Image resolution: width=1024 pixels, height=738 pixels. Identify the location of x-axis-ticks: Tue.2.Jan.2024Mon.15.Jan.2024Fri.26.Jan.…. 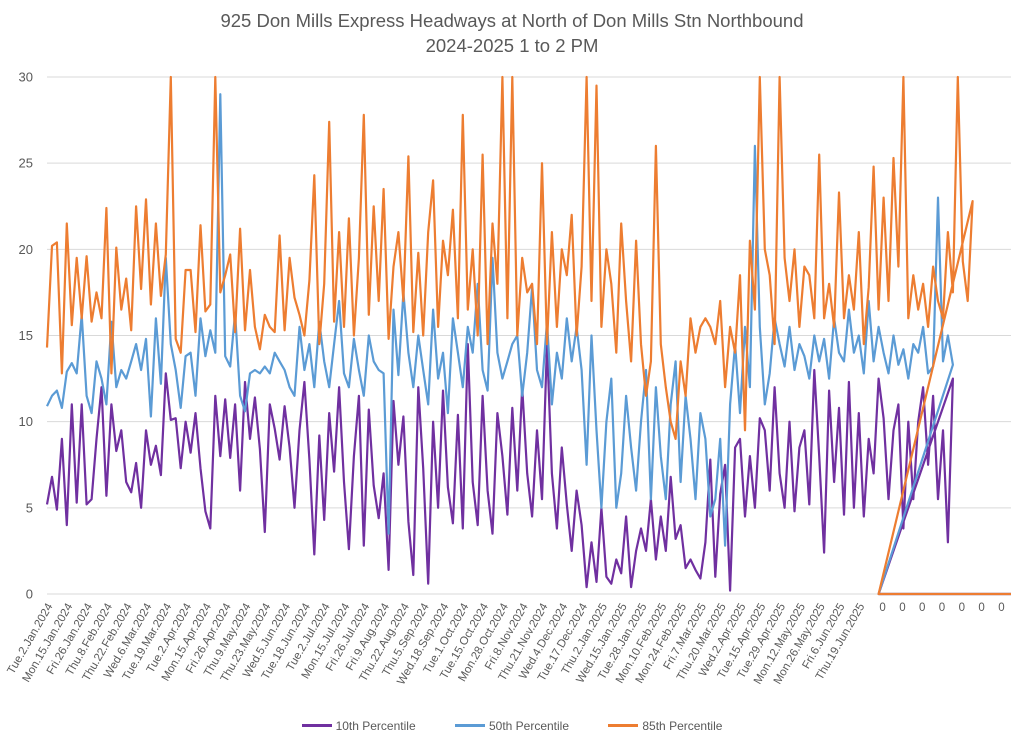
(504, 644).